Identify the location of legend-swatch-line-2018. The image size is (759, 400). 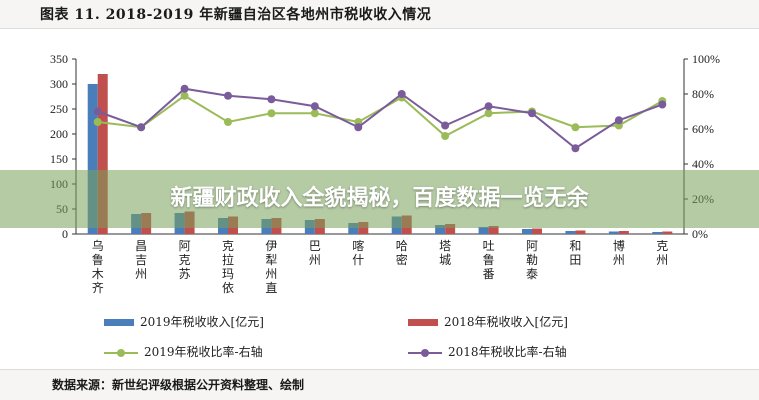
(425, 353).